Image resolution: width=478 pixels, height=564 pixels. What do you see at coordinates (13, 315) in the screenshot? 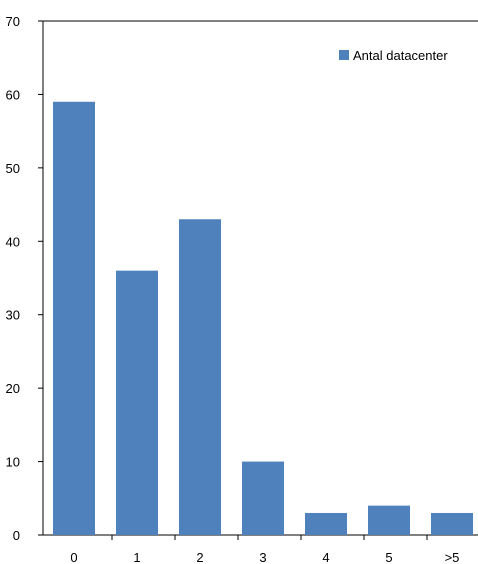
I see `y-tick-label: 30` at bounding box center [13, 315].